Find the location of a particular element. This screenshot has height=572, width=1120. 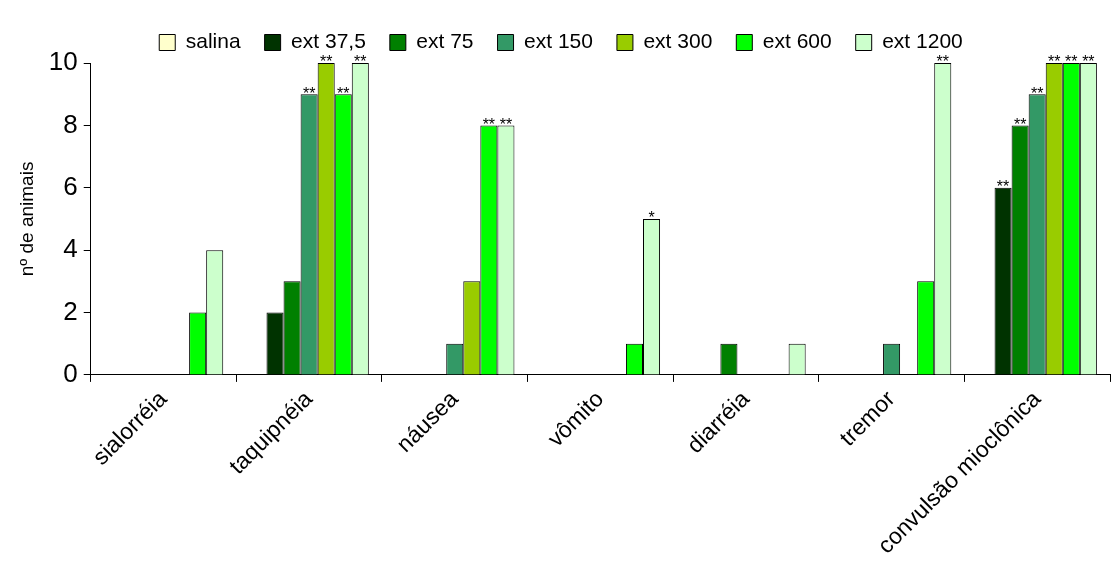

y-tick-label: 10 is located at coordinates (63, 61).